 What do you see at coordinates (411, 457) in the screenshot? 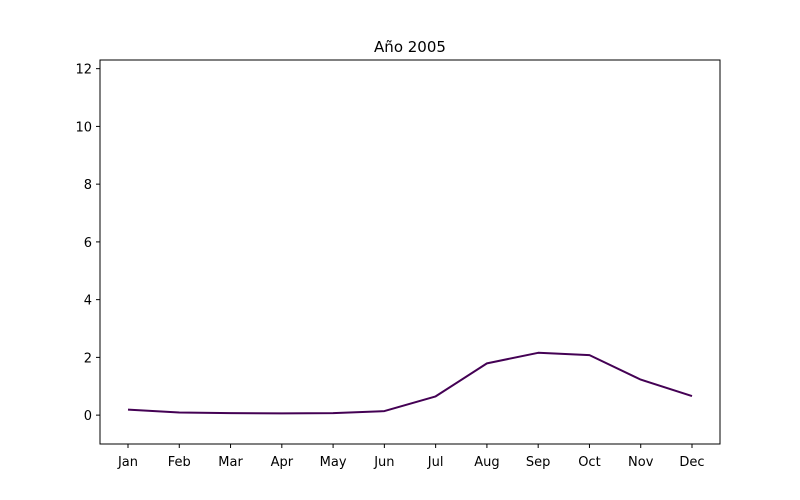
I see `x-axis: Jan Feb Mar Apr May Jun Jul Aug Sep Oct Nov Dec` at bounding box center [411, 457].